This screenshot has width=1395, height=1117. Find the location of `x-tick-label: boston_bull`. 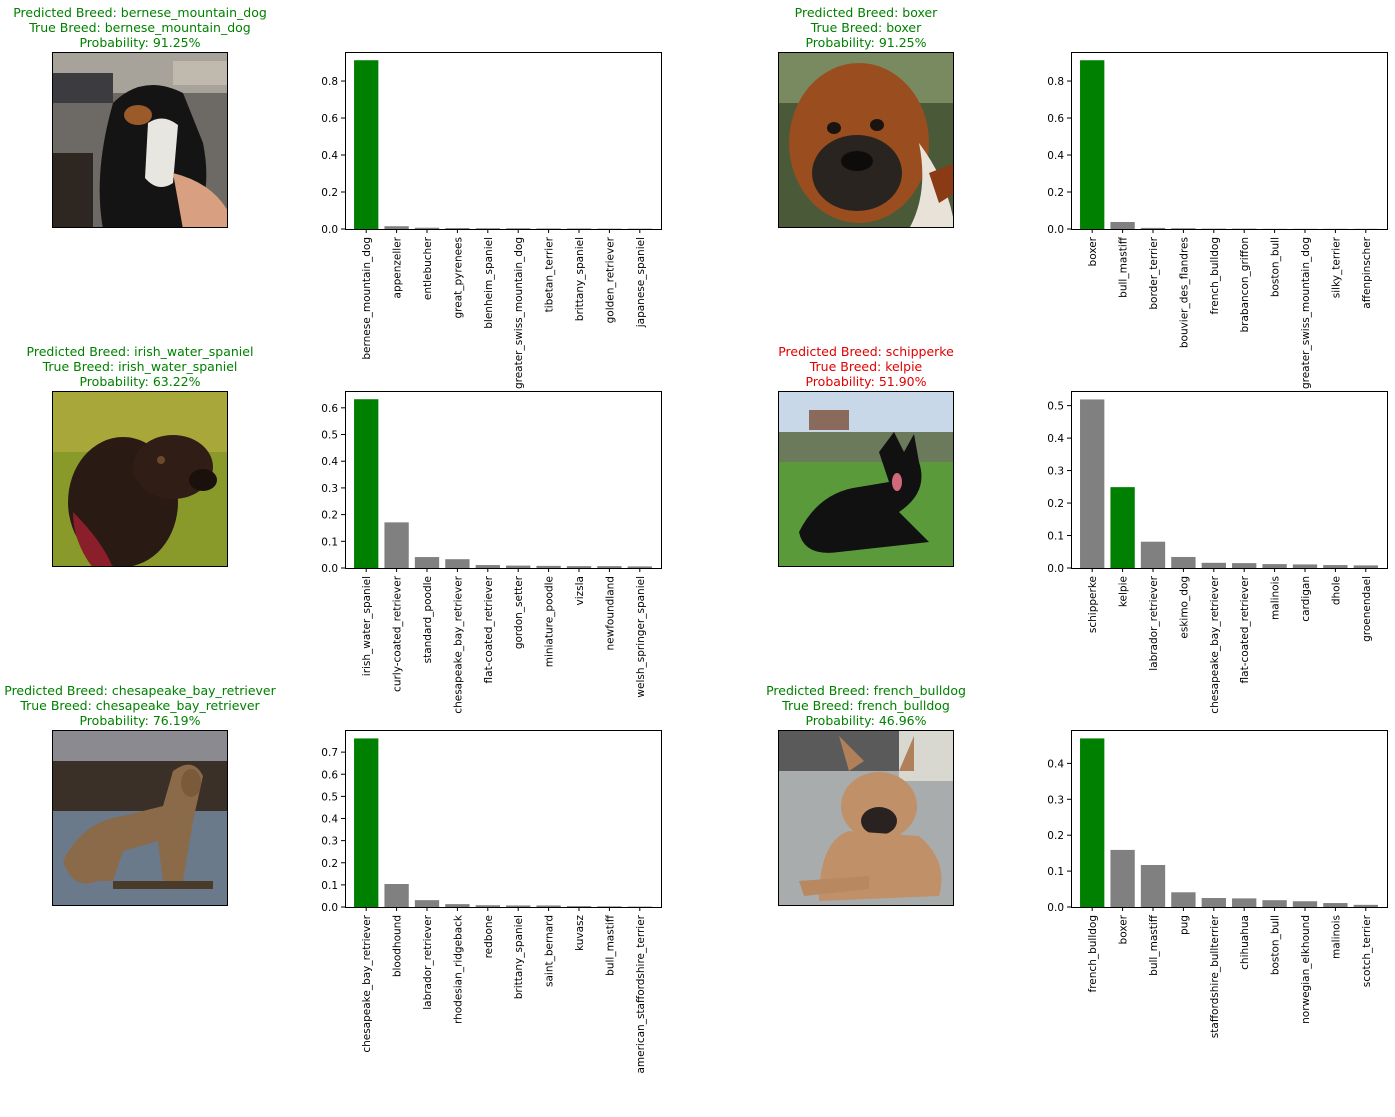

x-tick-label: boston_bull is located at coordinates (1276, 945).